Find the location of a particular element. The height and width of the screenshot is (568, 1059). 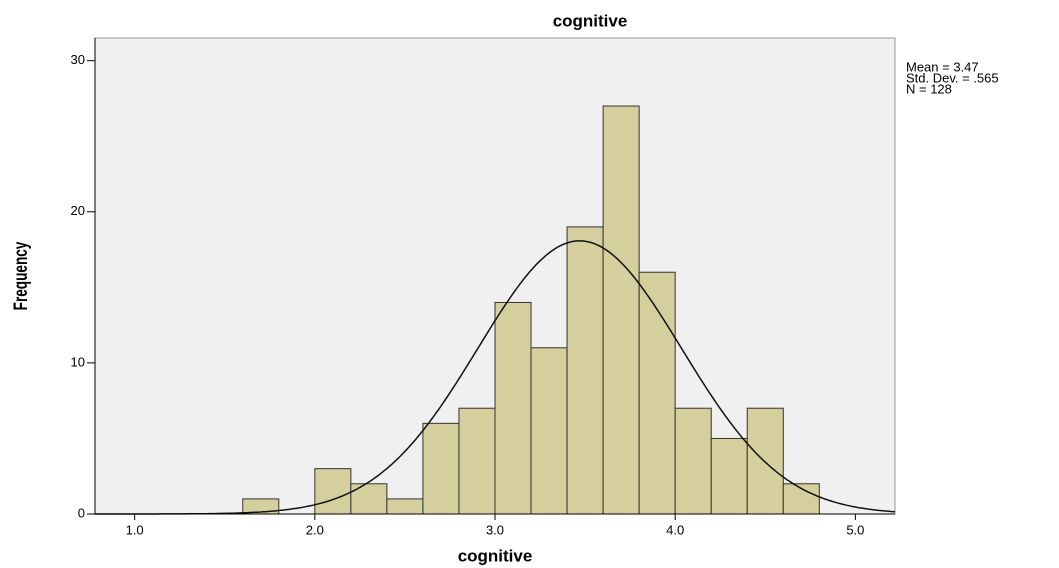

x-tick-label: 3.0 is located at coordinates (495, 529).